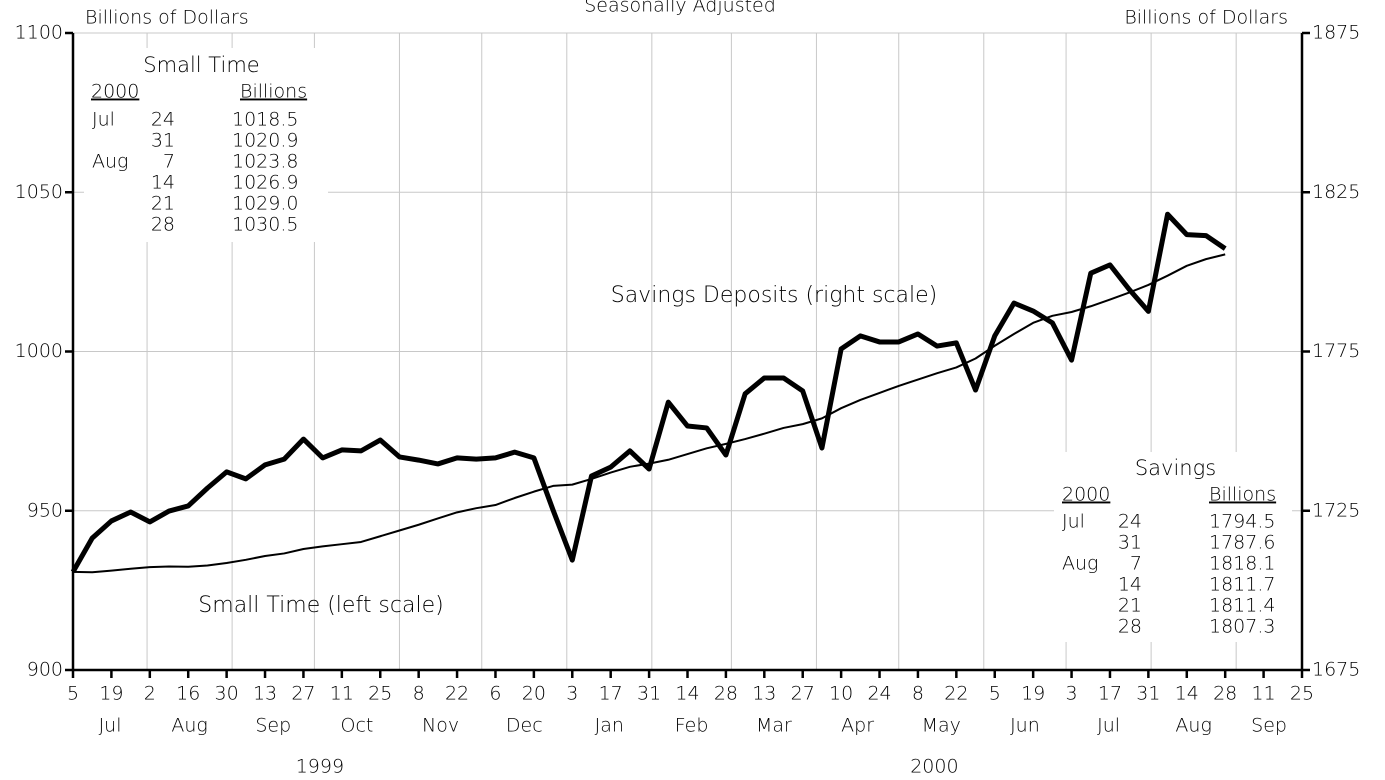 The width and height of the screenshot is (1385, 780). I want to click on y-tick-label: 900, so click(45, 670).